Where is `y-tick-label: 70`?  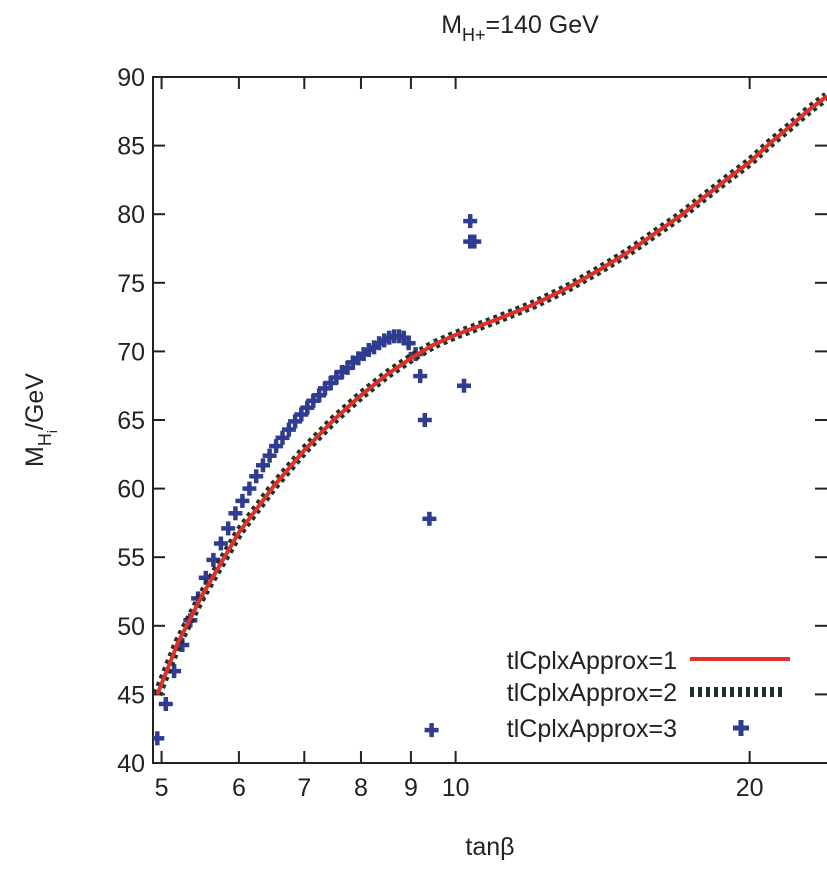
y-tick-label: 70 is located at coordinates (131, 352).